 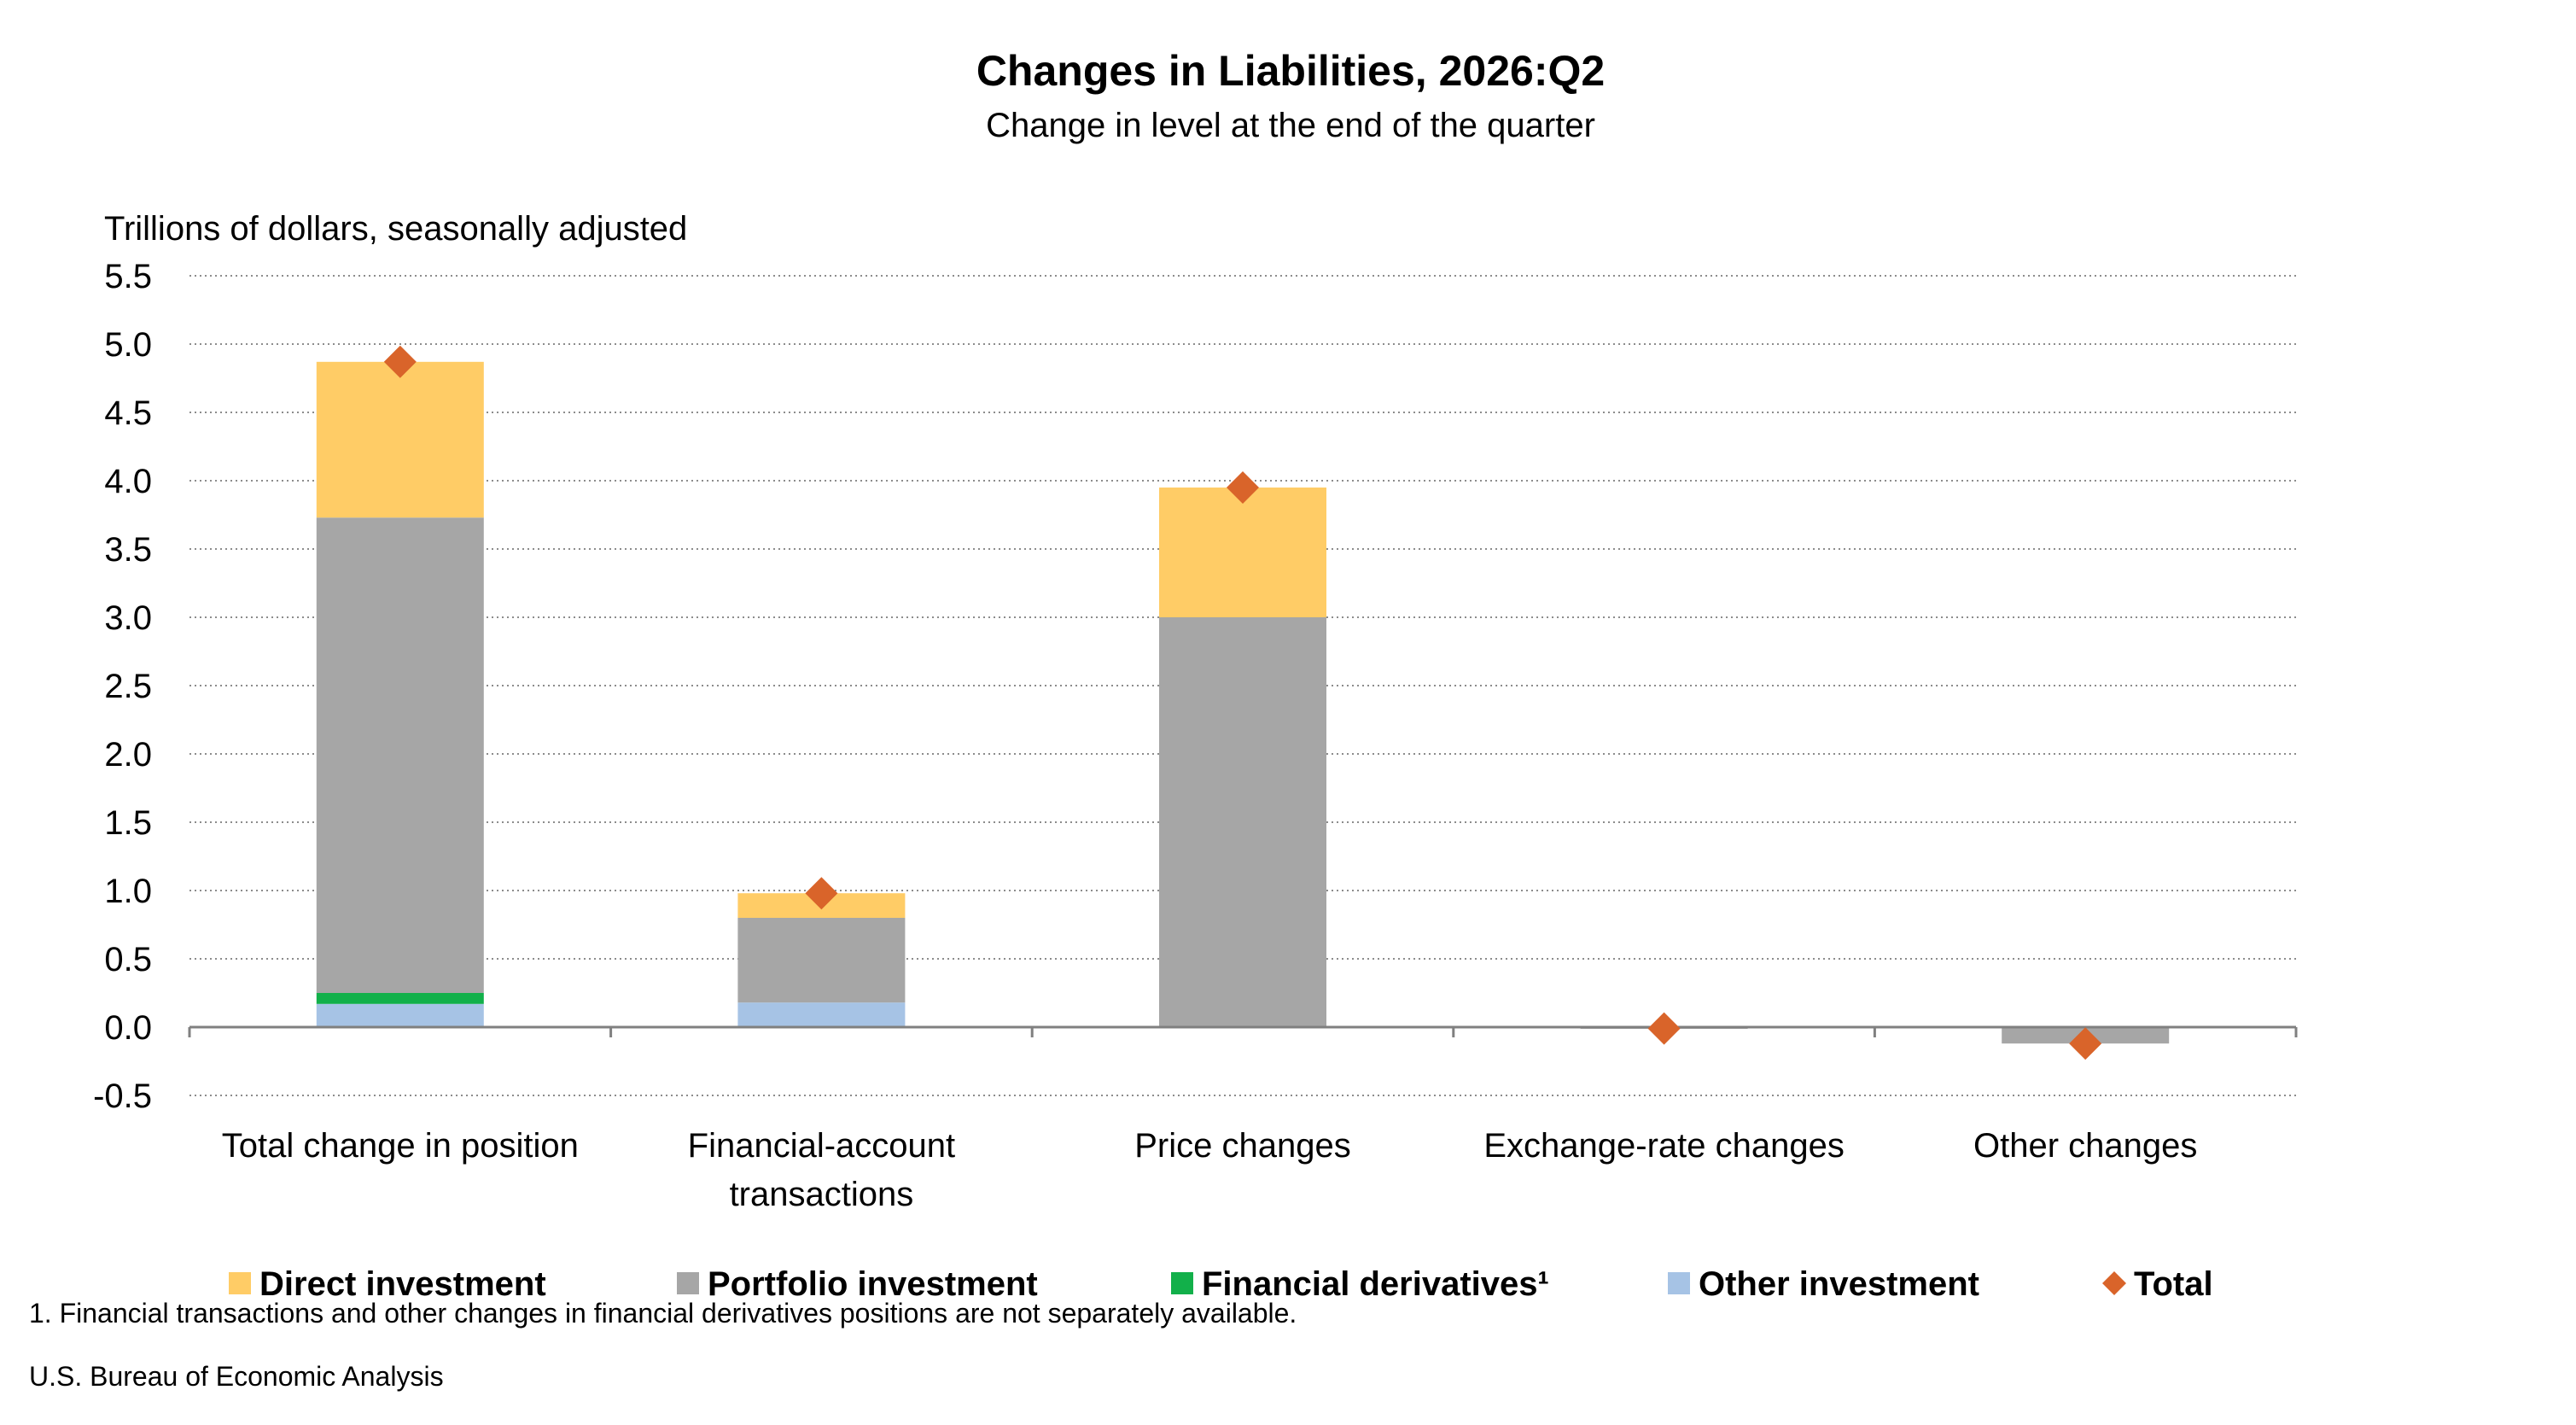 I want to click on legend-label: Portfolio investment, so click(x=873, y=1284).